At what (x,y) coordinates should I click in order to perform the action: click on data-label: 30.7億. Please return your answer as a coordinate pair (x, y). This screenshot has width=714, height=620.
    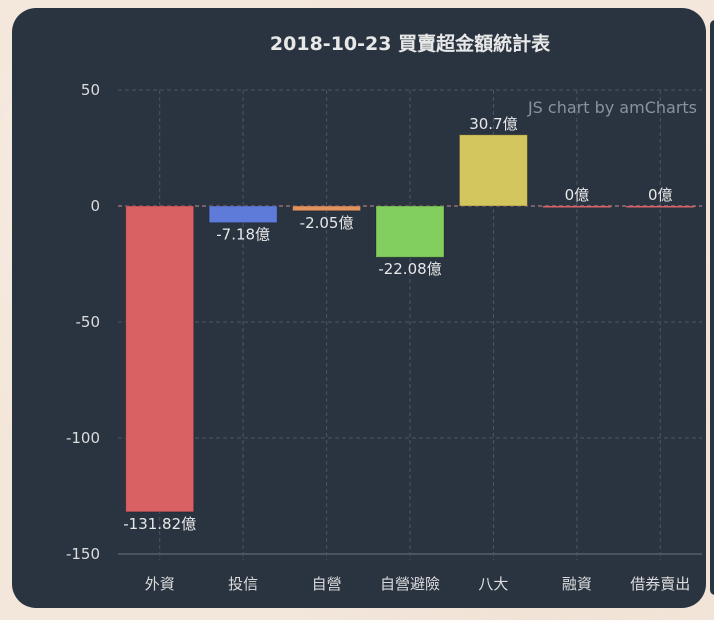
    Looking at the image, I should click on (493, 124).